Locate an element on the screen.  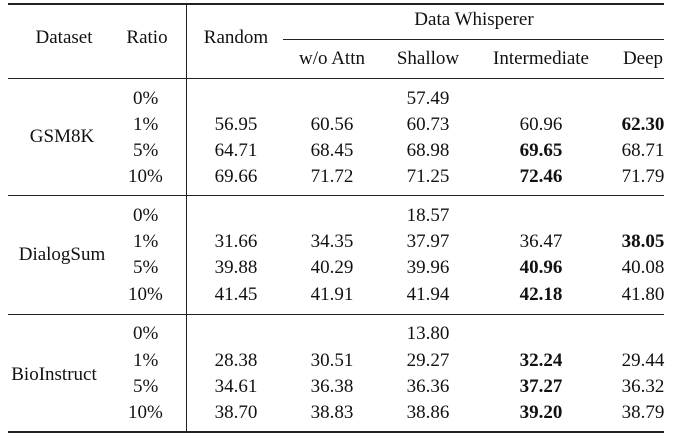
deep-value: 62.30 is located at coordinates (643, 124).